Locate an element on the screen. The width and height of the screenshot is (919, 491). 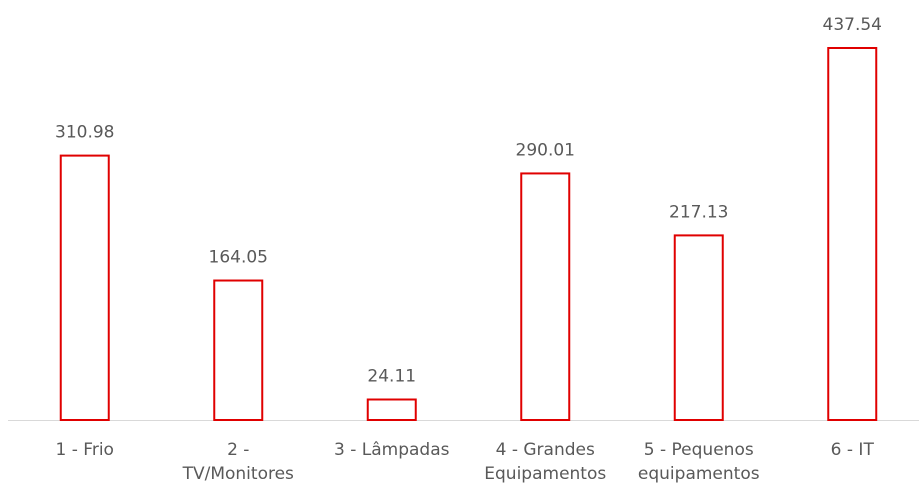
data-label: 217.13 is located at coordinates (698, 212).